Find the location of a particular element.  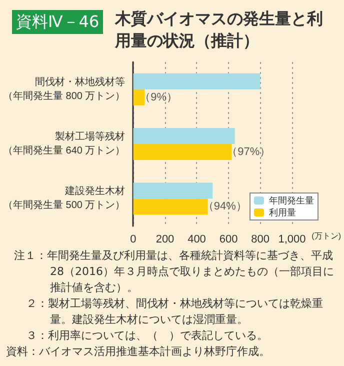

chart-subtitle: 資料Ⅳ－46 is located at coordinates (58, 22).